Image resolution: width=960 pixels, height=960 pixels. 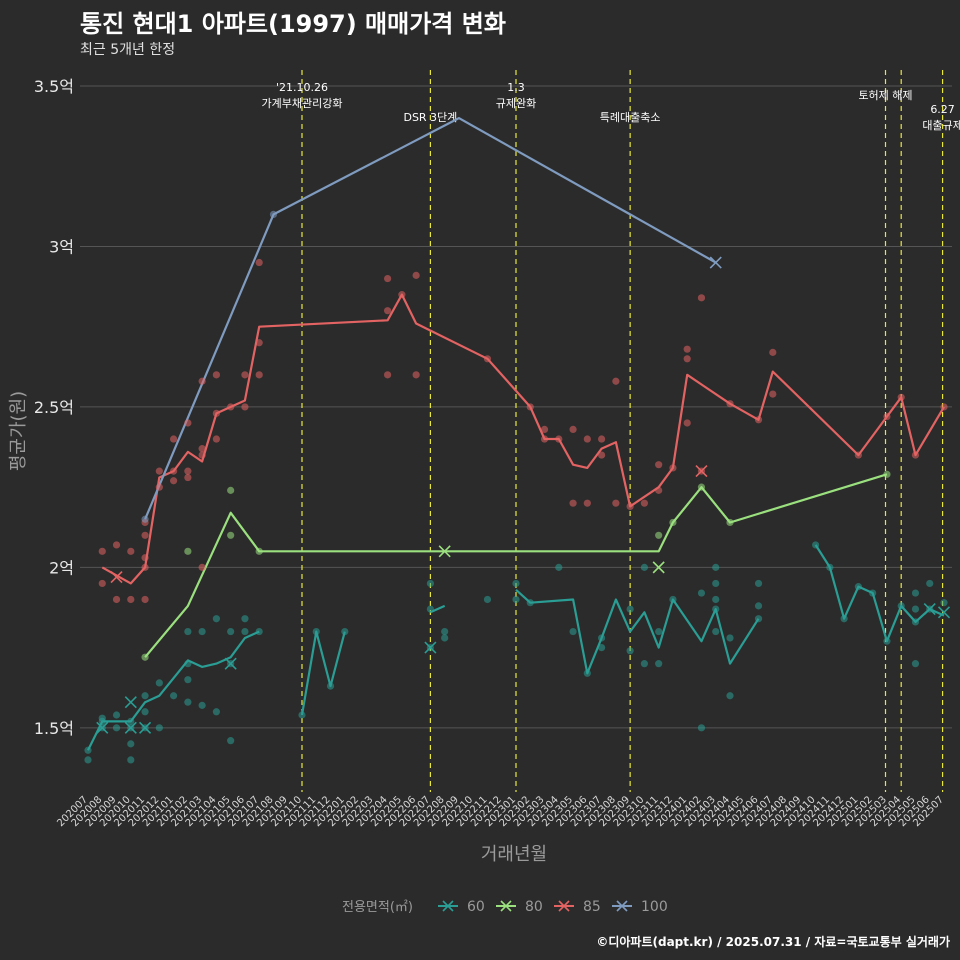 What do you see at coordinates (54, 728) in the screenshot?
I see `y-tick-label: 1.5억` at bounding box center [54, 728].